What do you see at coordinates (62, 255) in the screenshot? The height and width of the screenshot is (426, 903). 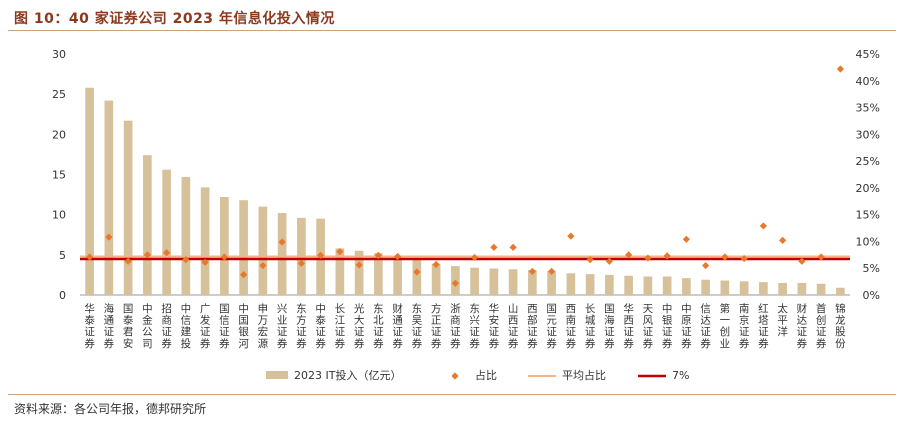 I see `y-left-tick-label: 5` at bounding box center [62, 255].